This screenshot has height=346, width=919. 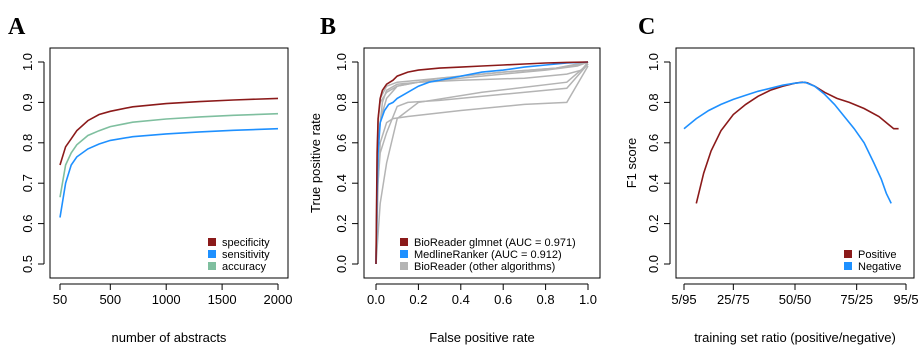 What do you see at coordinates (905, 299) in the screenshot?
I see `panel-c-x-tick-label: 95/5` at bounding box center [905, 299].